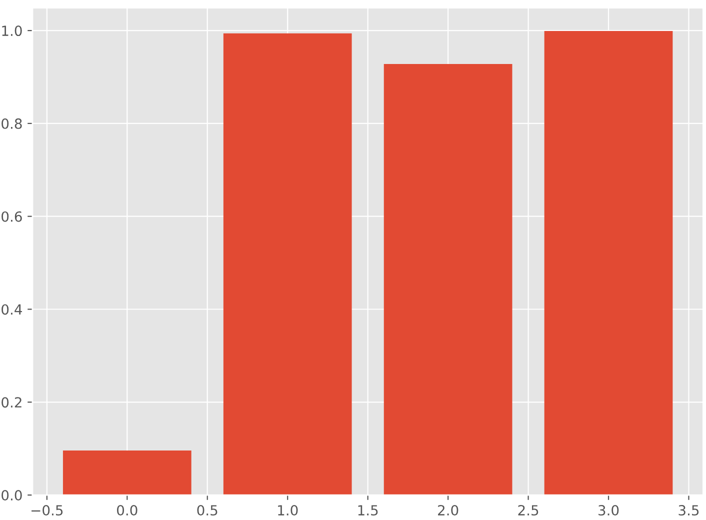  Describe the element at coordinates (12, 123) in the screenshot. I see `y-tick-label: 0.8` at that location.